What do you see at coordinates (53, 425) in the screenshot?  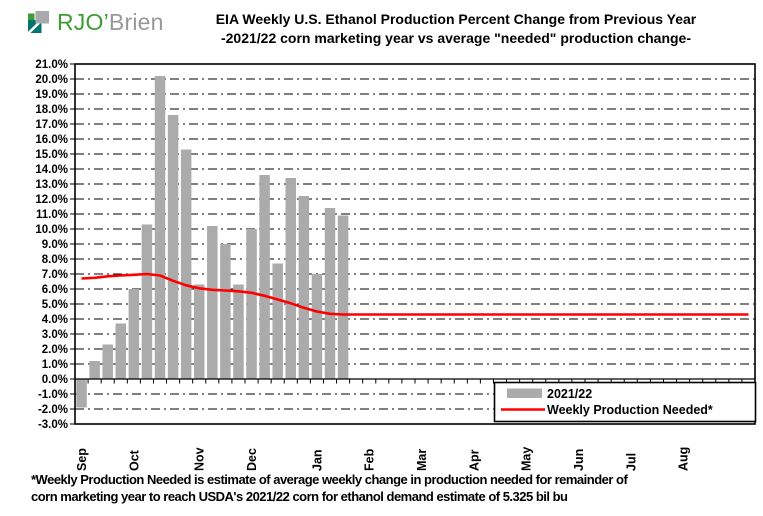 I see `y-tick-label: -3.0%` at bounding box center [53, 425].